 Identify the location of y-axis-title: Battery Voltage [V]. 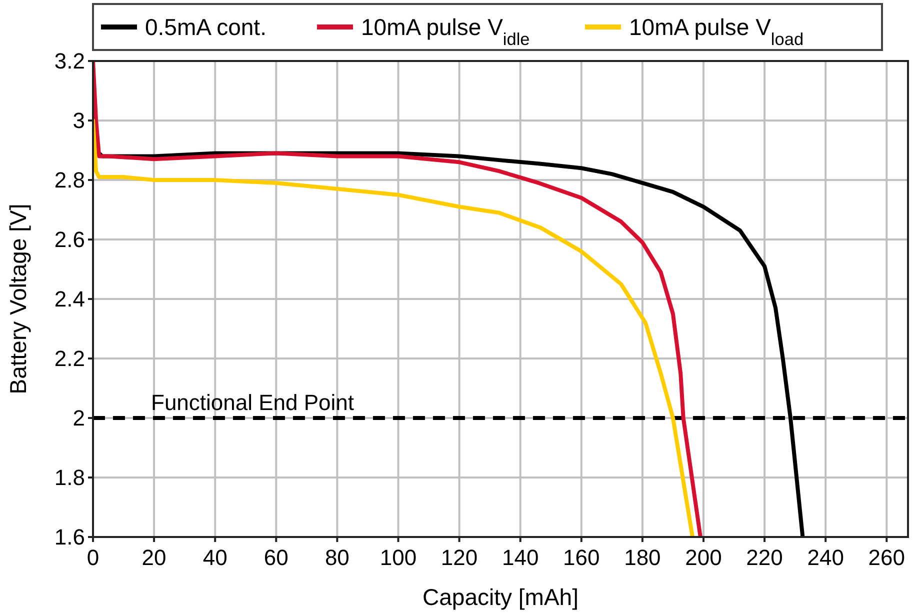
(18, 299).